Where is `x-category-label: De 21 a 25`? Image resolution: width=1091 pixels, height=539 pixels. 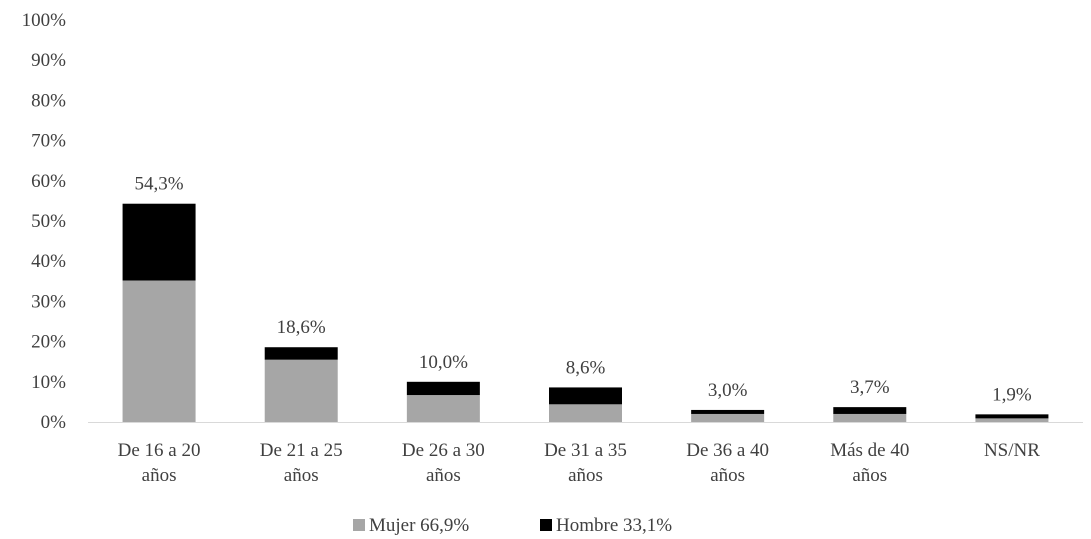 x-category-label: De 21 a 25 is located at coordinates (301, 450).